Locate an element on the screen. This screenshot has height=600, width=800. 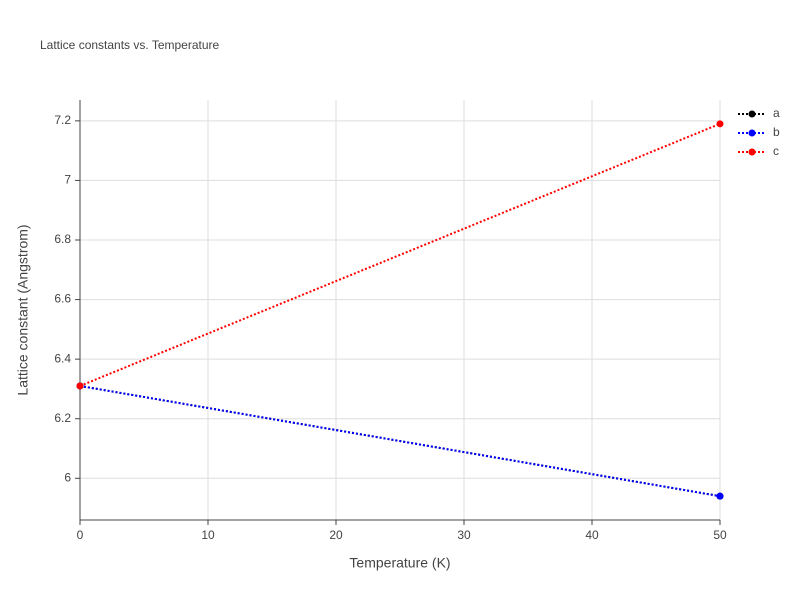
x-tick-label: 10 is located at coordinates (208, 535).